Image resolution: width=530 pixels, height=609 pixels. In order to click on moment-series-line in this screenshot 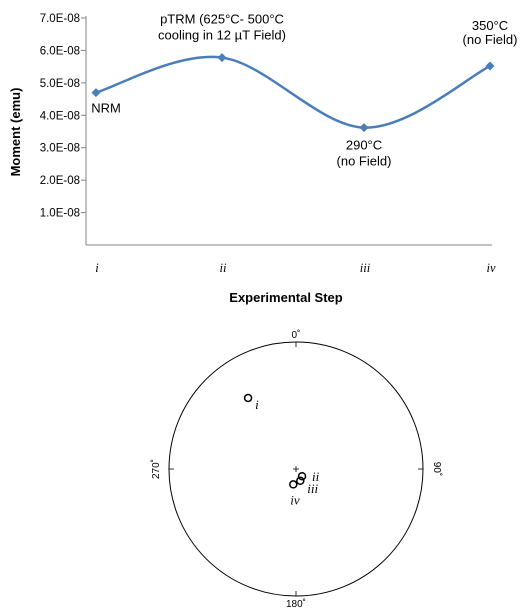, I will do `click(293, 92)`.